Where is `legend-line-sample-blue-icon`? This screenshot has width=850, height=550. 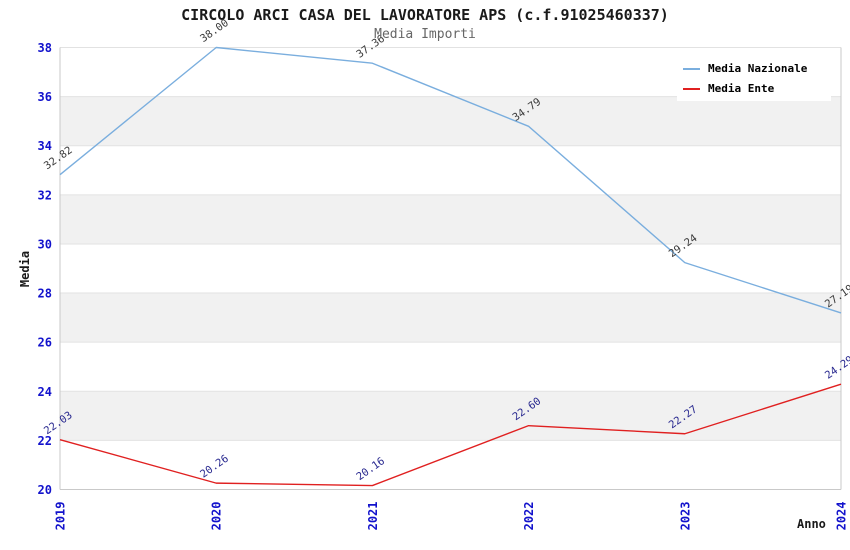
legend-line-sample-blue-icon is located at coordinates (691, 68).